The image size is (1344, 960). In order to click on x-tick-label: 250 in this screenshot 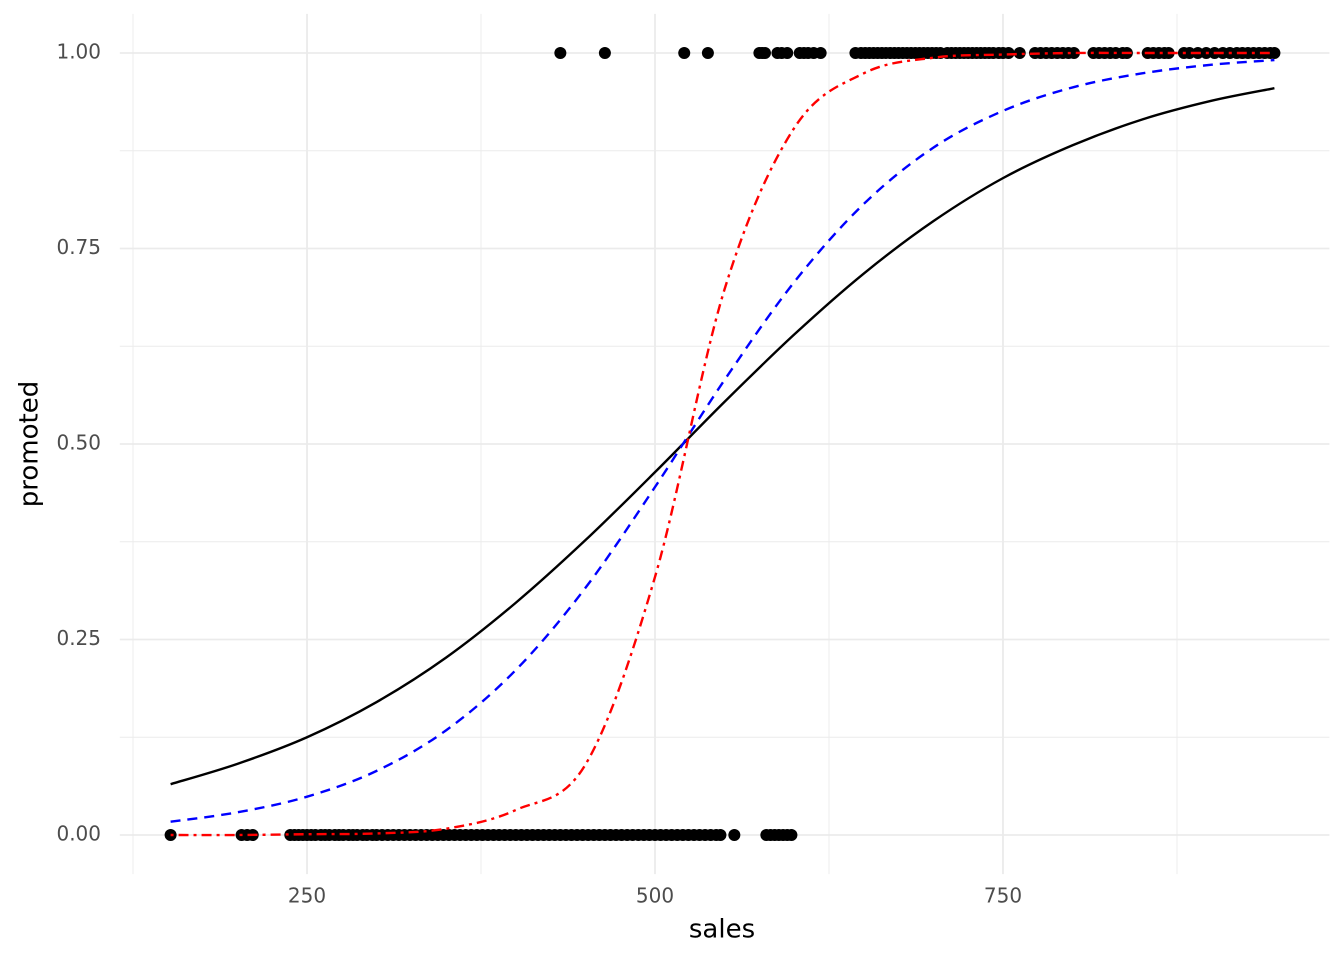, I will do `click(307, 896)`.